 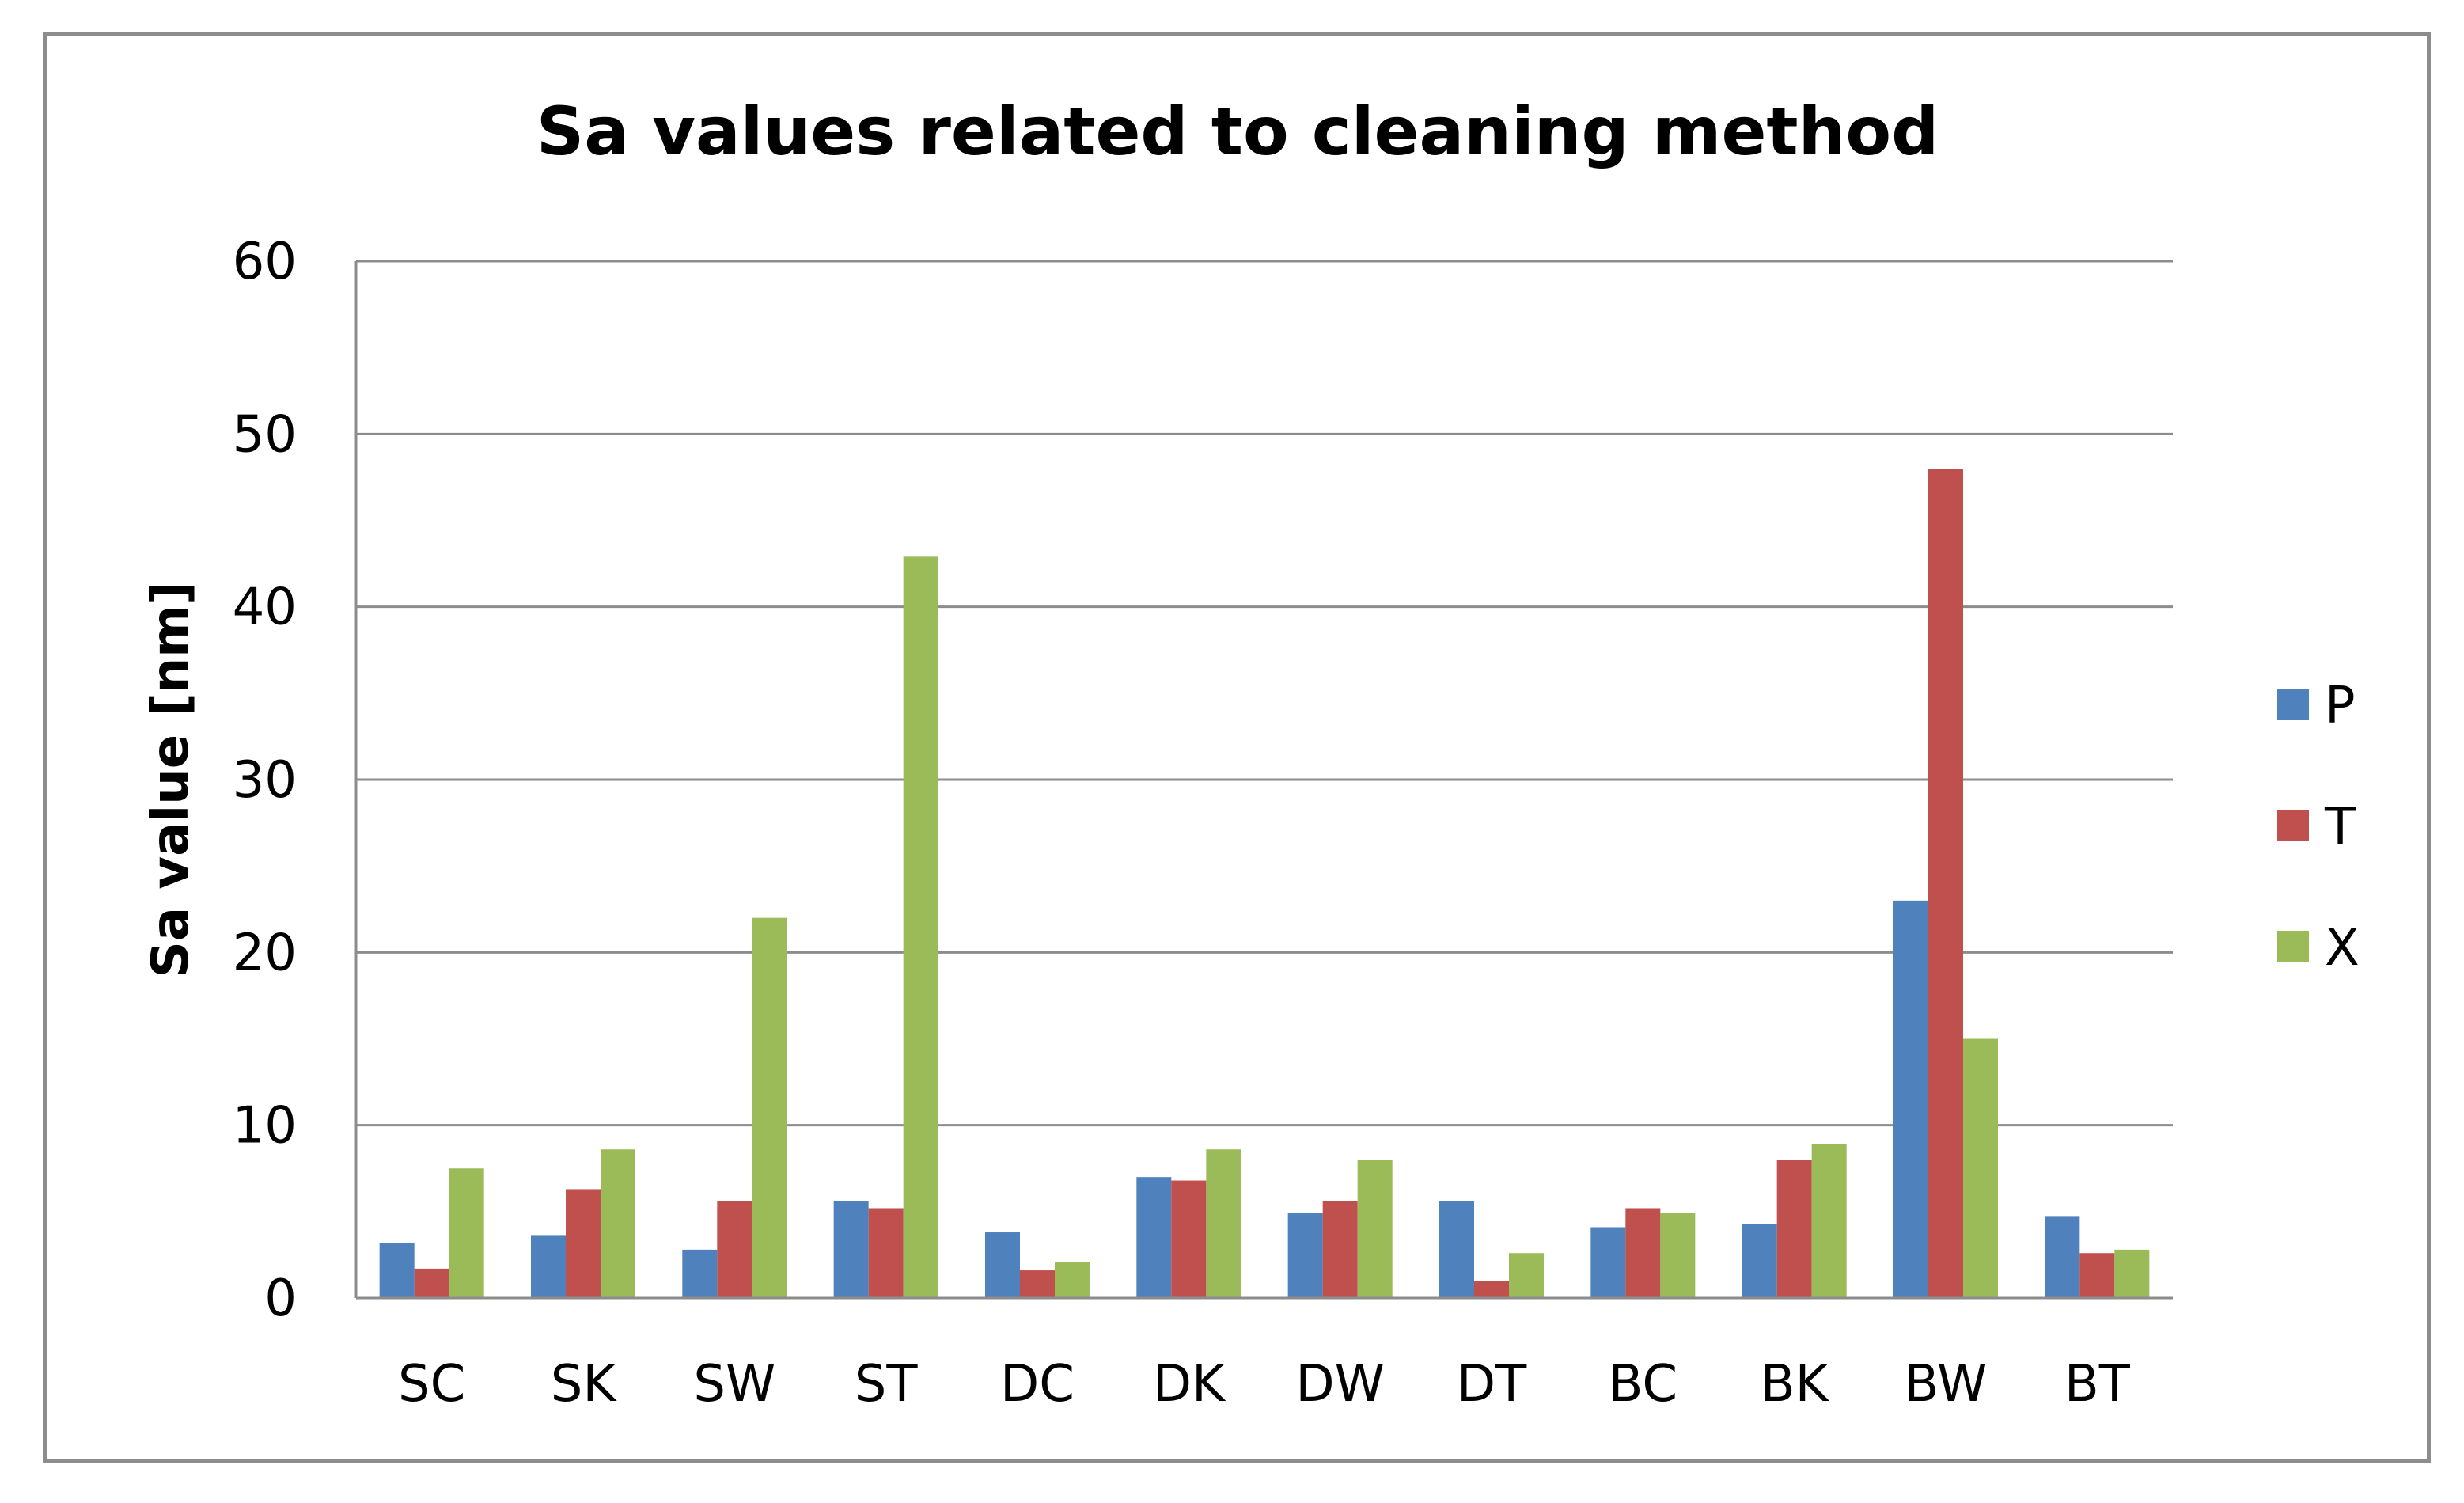 I want to click on x-tick-label: DW, so click(x=1340, y=1384).